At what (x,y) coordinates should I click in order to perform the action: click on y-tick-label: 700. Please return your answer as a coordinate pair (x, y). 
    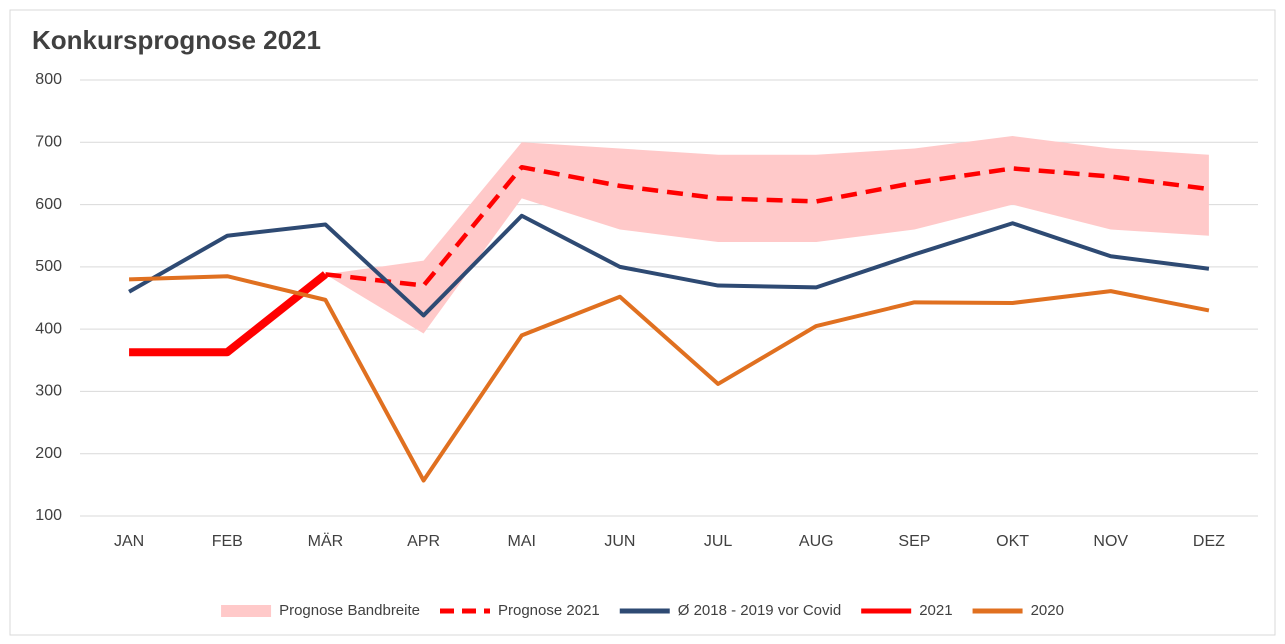
    Looking at the image, I should click on (48, 142).